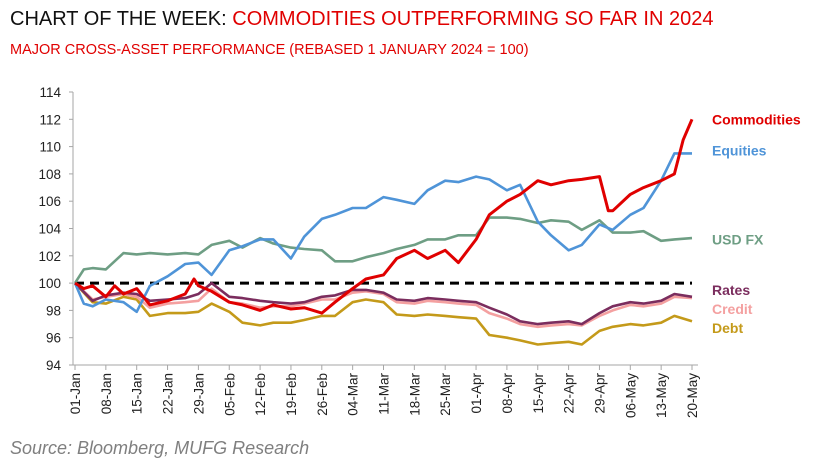 The width and height of the screenshot is (828, 471). Describe the element at coordinates (49, 256) in the screenshot. I see `y-tick-label: 102` at that location.